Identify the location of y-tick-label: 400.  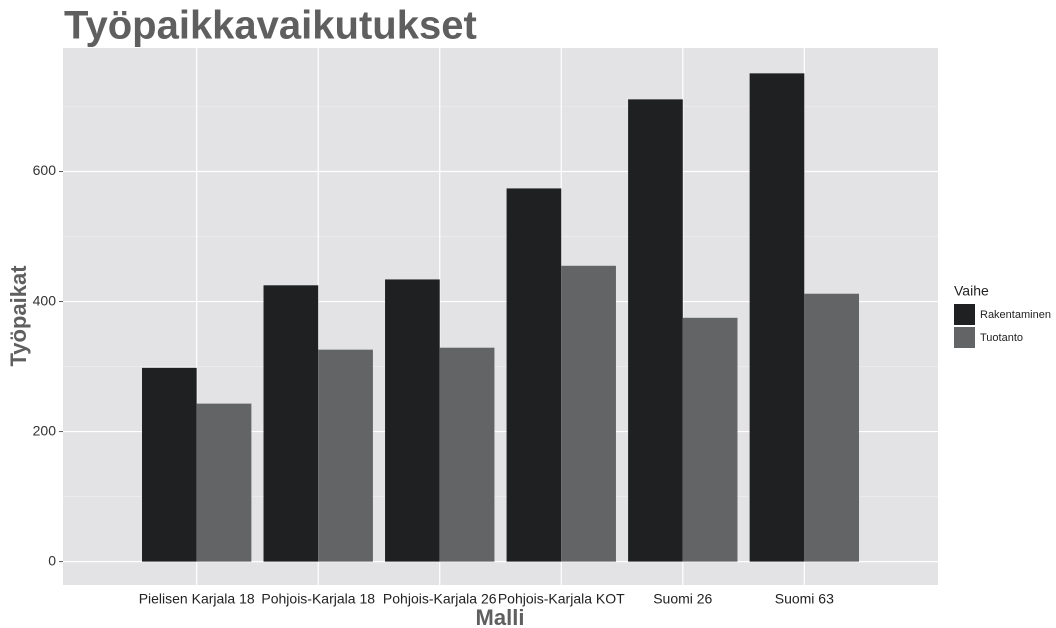
(45, 300).